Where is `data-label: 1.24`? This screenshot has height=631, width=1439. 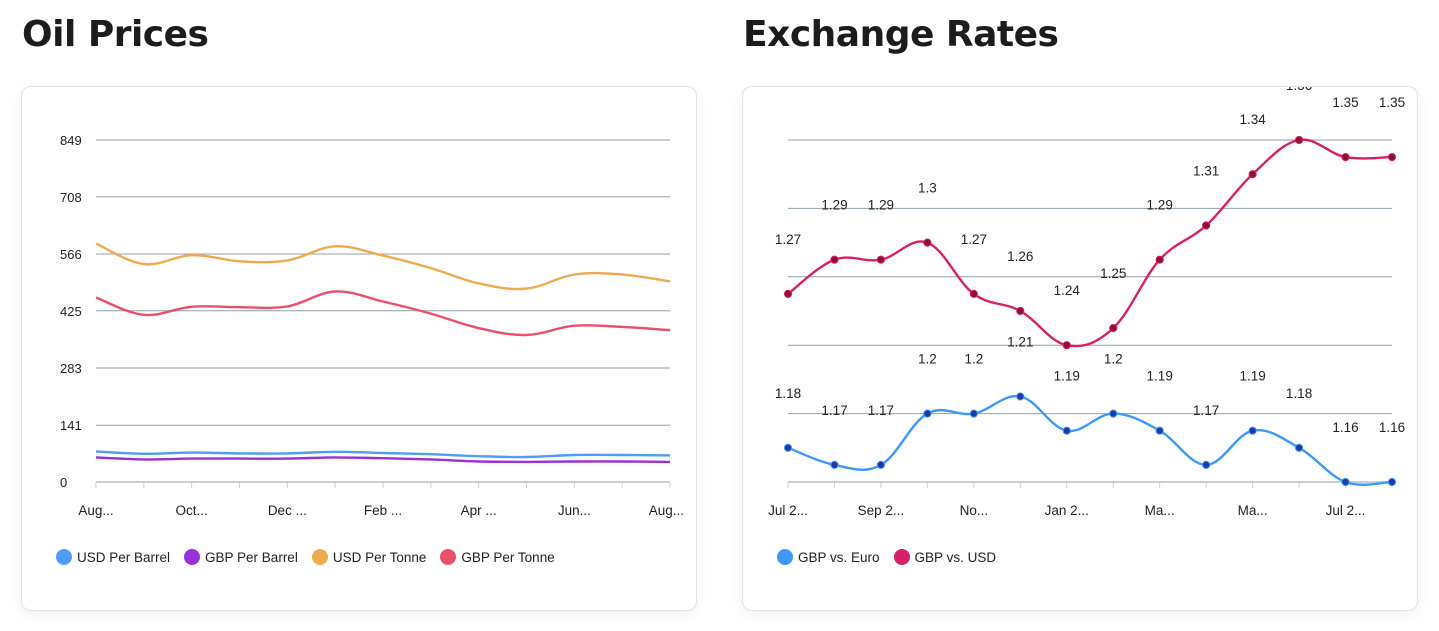
data-label: 1.24 is located at coordinates (1067, 290).